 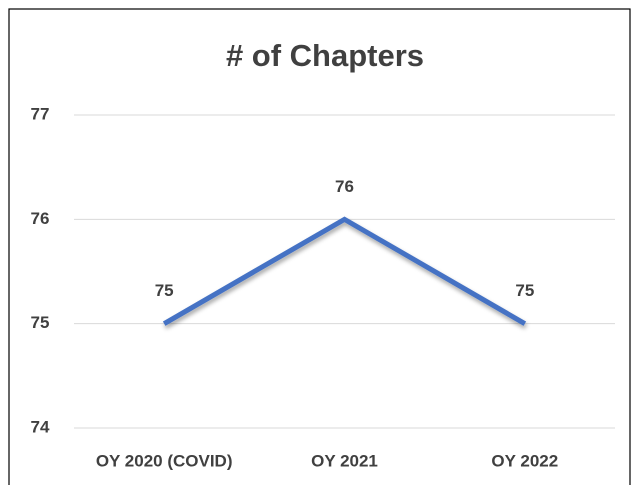 I want to click on y-tick-label: 75, so click(x=40, y=322).